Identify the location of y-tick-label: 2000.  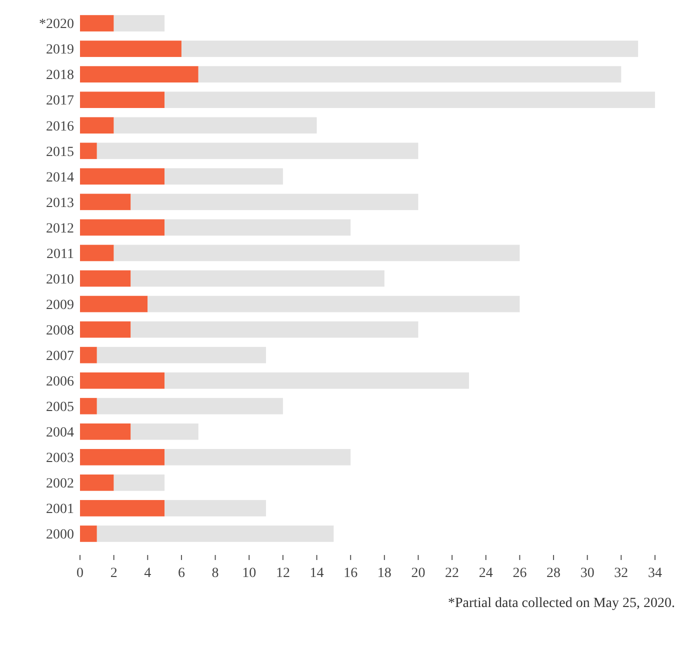
(60, 535).